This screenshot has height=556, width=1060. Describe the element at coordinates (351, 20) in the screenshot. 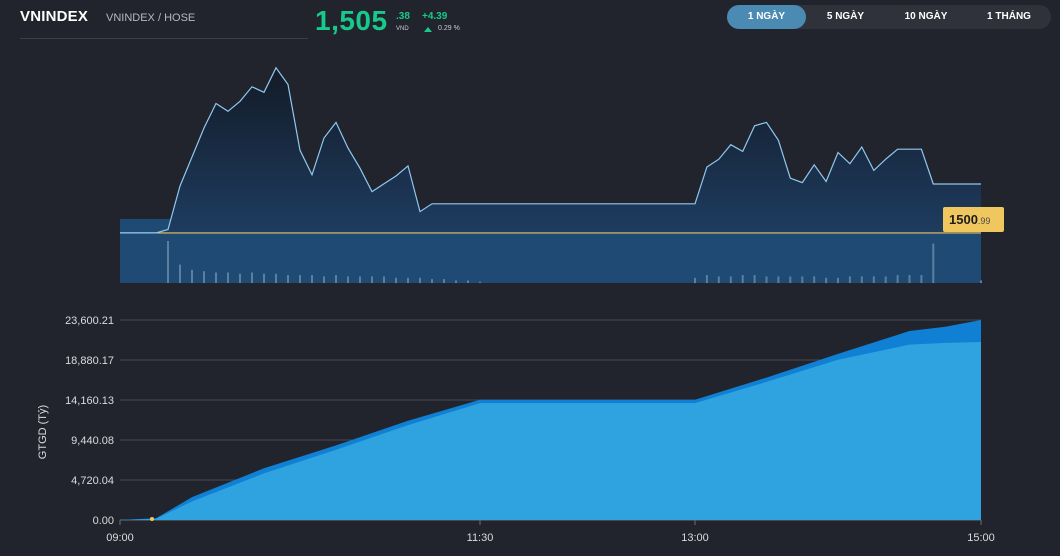

I see `price-value: 1,505` at that location.